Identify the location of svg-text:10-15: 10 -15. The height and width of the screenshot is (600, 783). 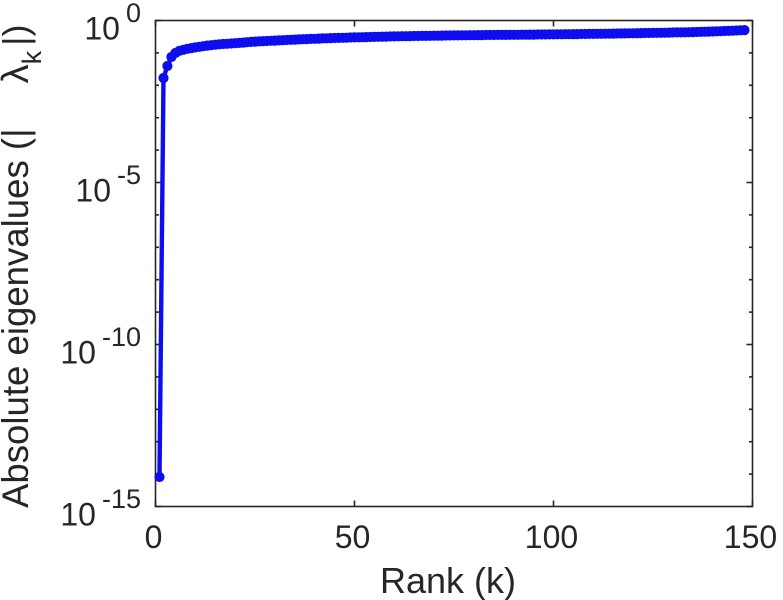
(100, 508).